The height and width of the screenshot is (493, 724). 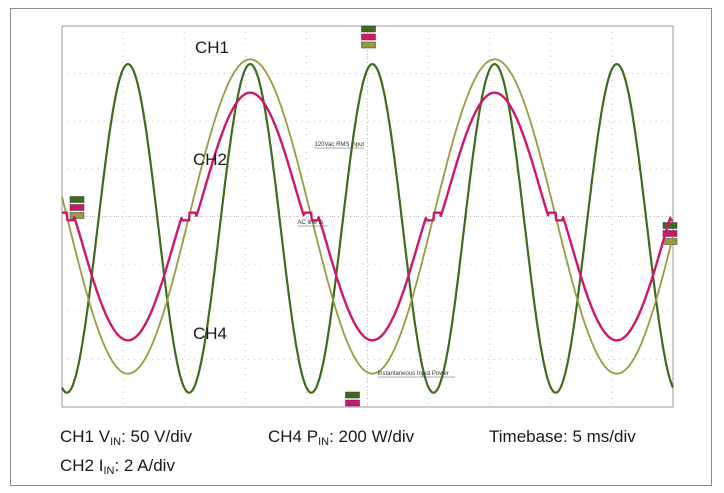 I want to click on caption-timebase: Timebase: 5 ms/div, so click(x=562, y=436).